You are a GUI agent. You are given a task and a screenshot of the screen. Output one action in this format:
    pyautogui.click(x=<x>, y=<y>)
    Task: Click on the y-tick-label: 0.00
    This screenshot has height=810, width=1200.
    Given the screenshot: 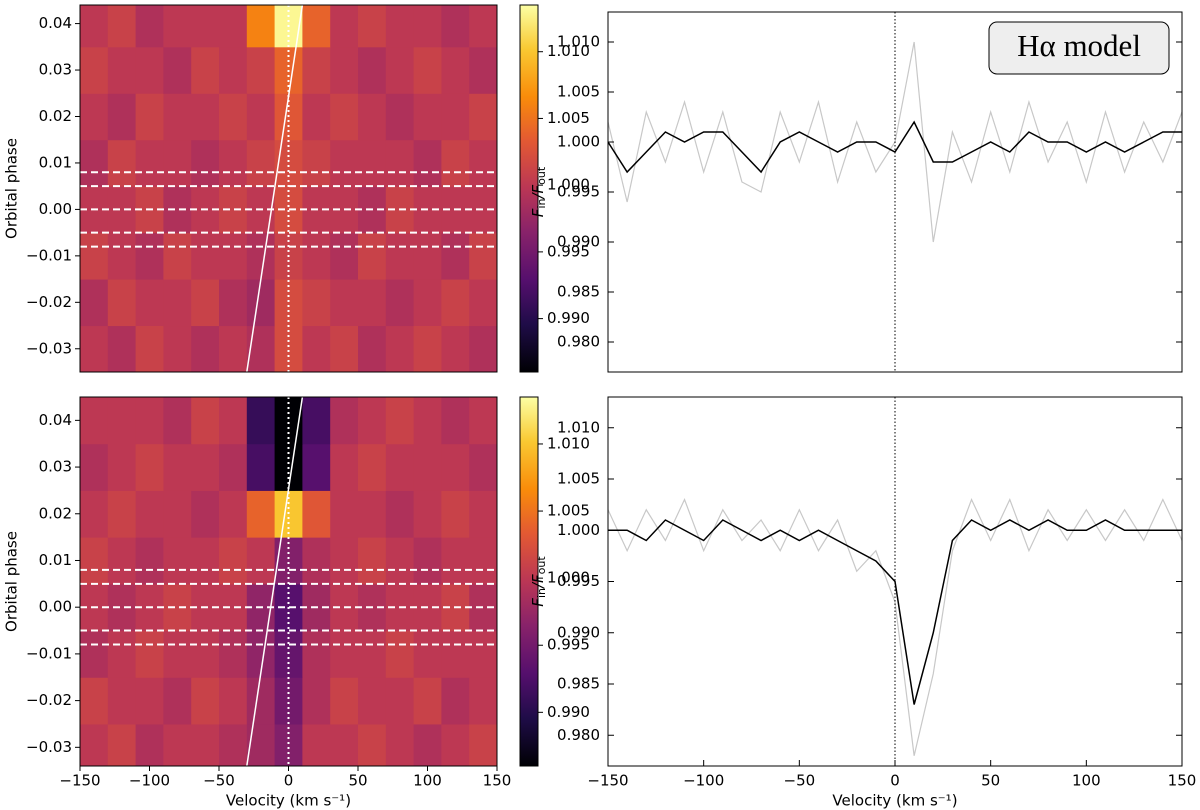 What is the action you would take?
    pyautogui.click(x=55, y=607)
    